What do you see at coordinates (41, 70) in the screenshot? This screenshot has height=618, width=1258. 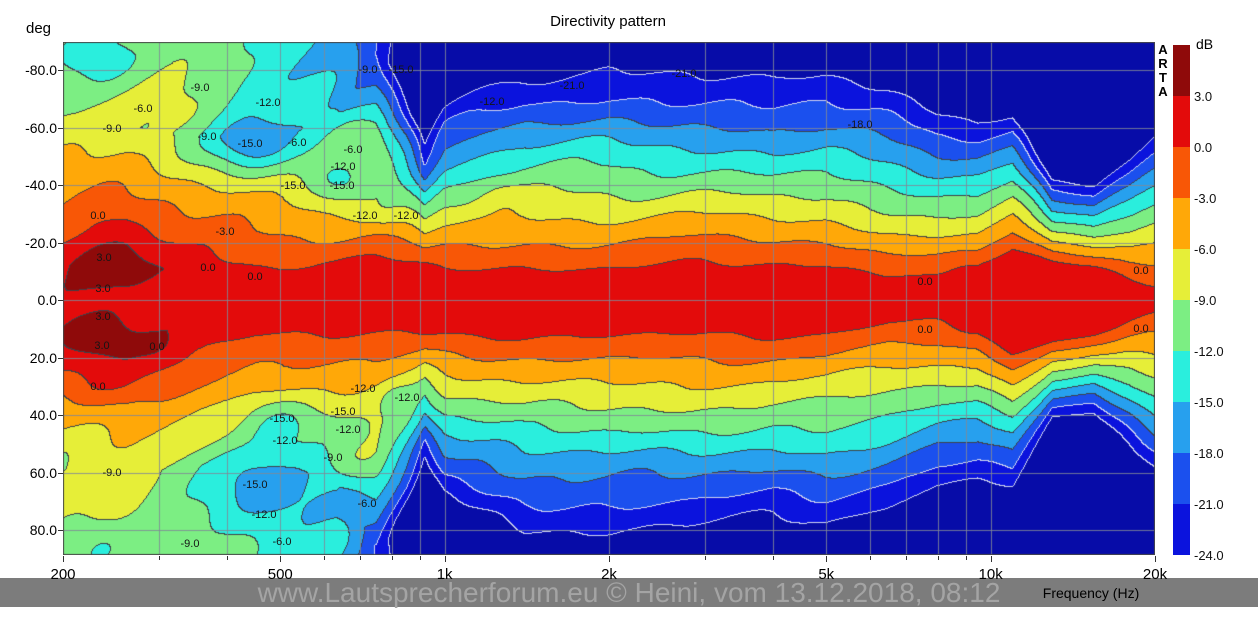 I see `y-tick-label: -80.0` at bounding box center [41, 70].